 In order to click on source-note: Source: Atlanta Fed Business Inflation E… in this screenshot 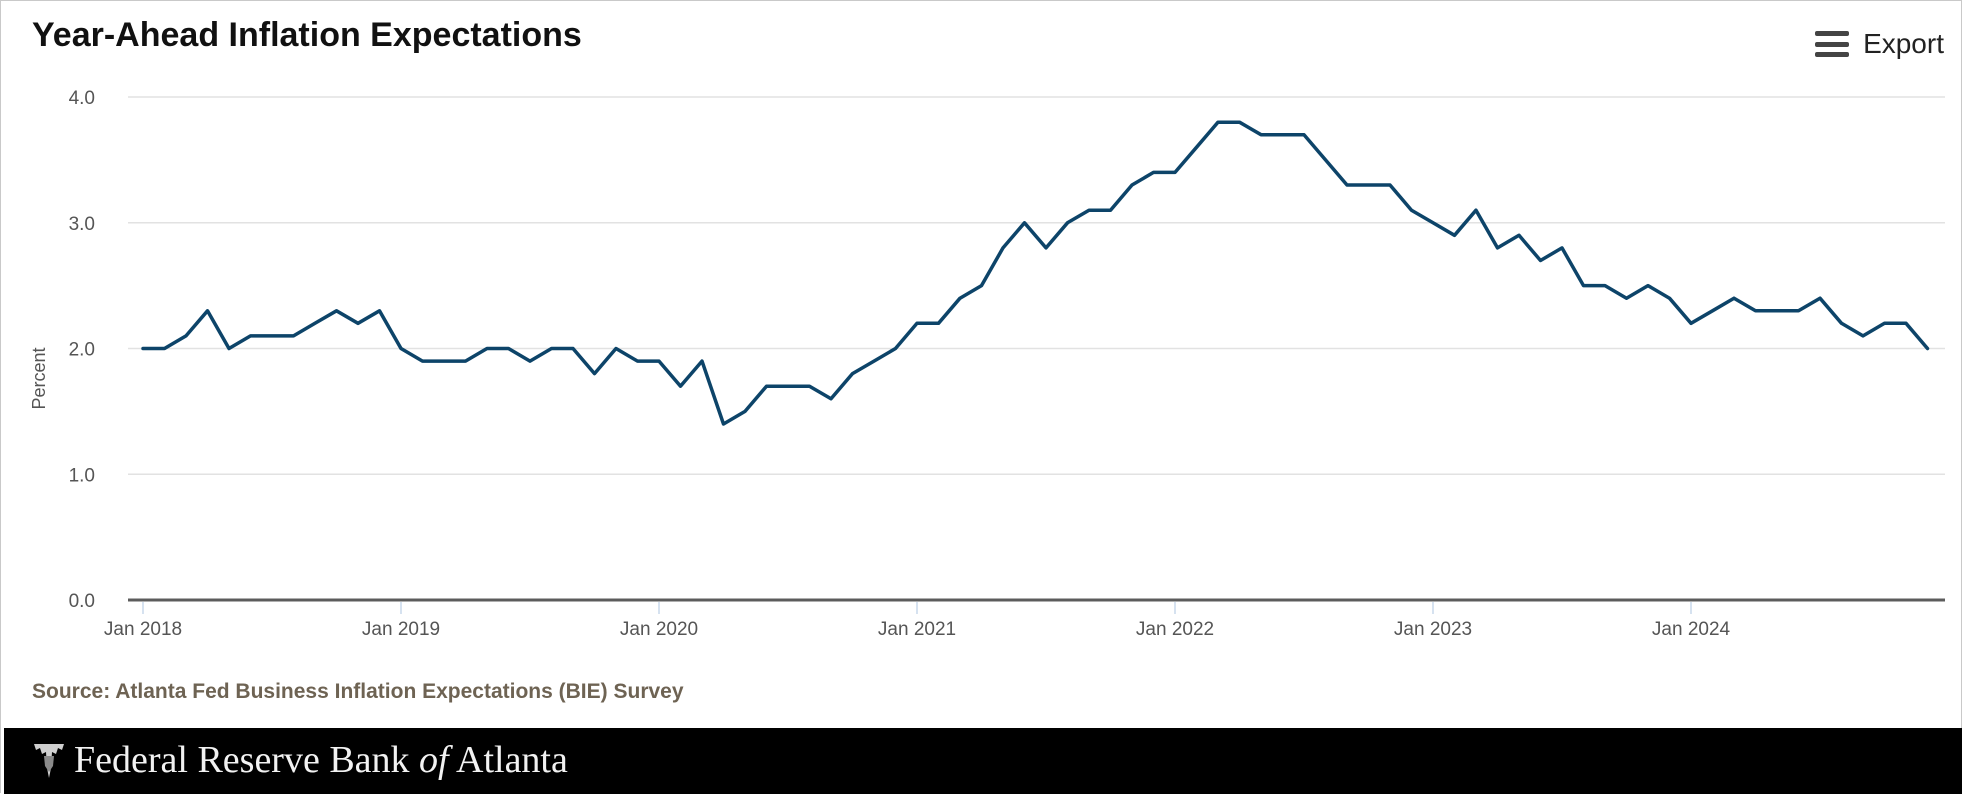, I will do `click(358, 691)`.